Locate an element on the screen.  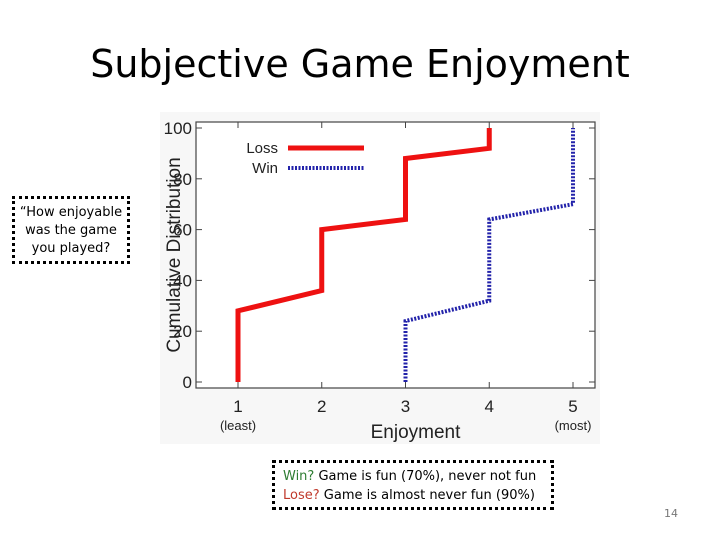
summary-win-line: Win? Game is fun (70%), never not fun is located at coordinates (417, 476).